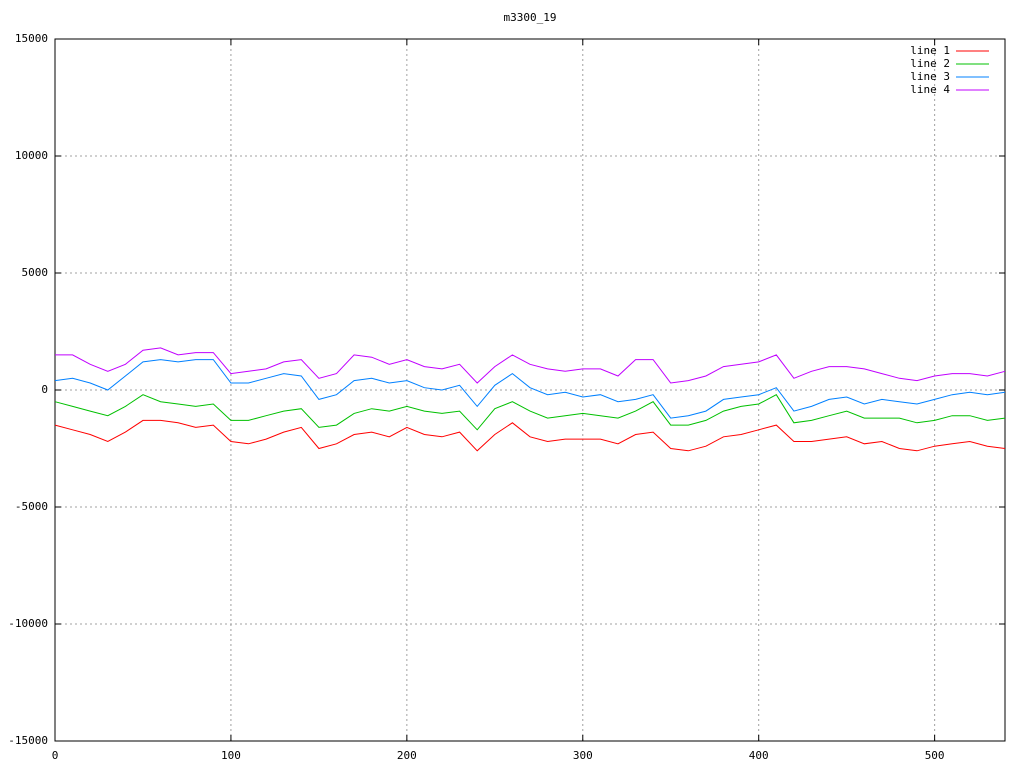  I want to click on chart-title: m3300_19, so click(530, 17).